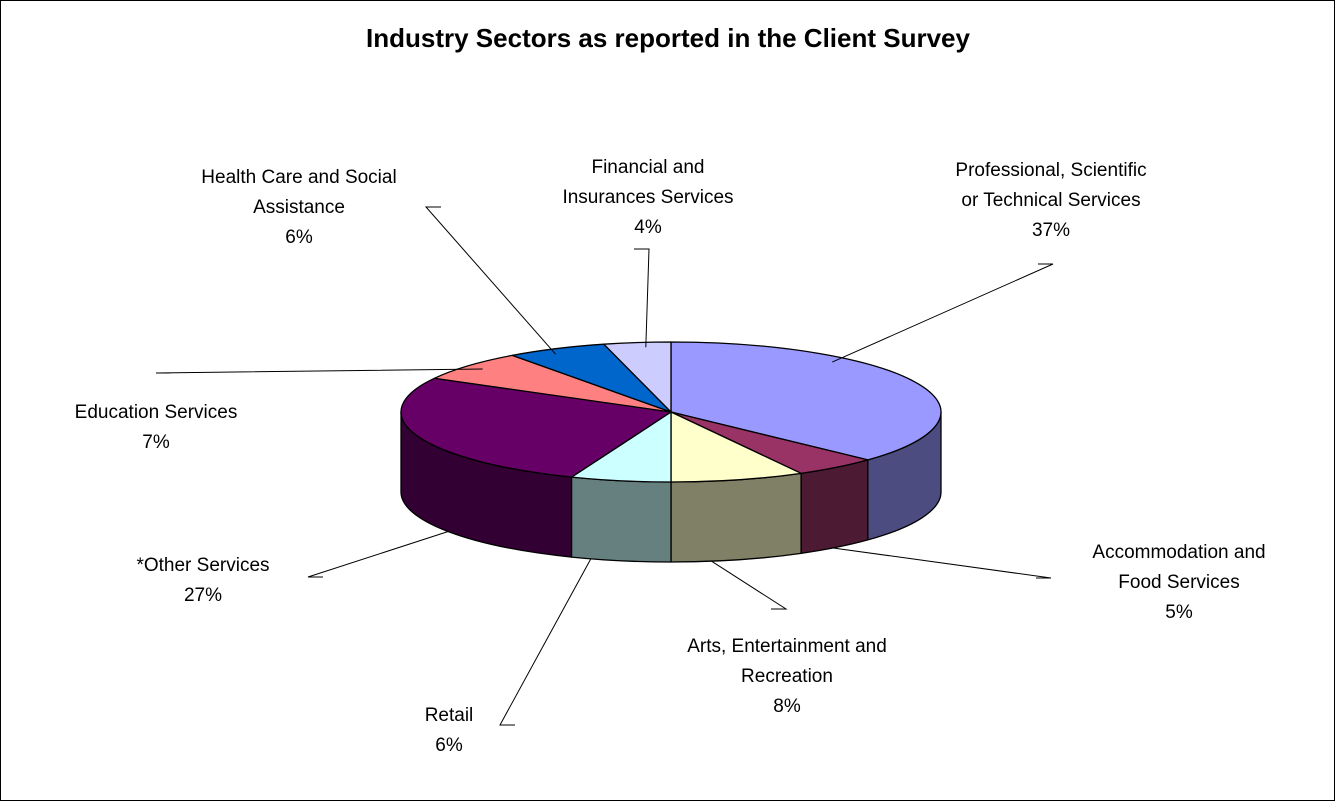  I want to click on data-label-value-professional-scientific-or-technical-services: 37%, so click(1051, 230).